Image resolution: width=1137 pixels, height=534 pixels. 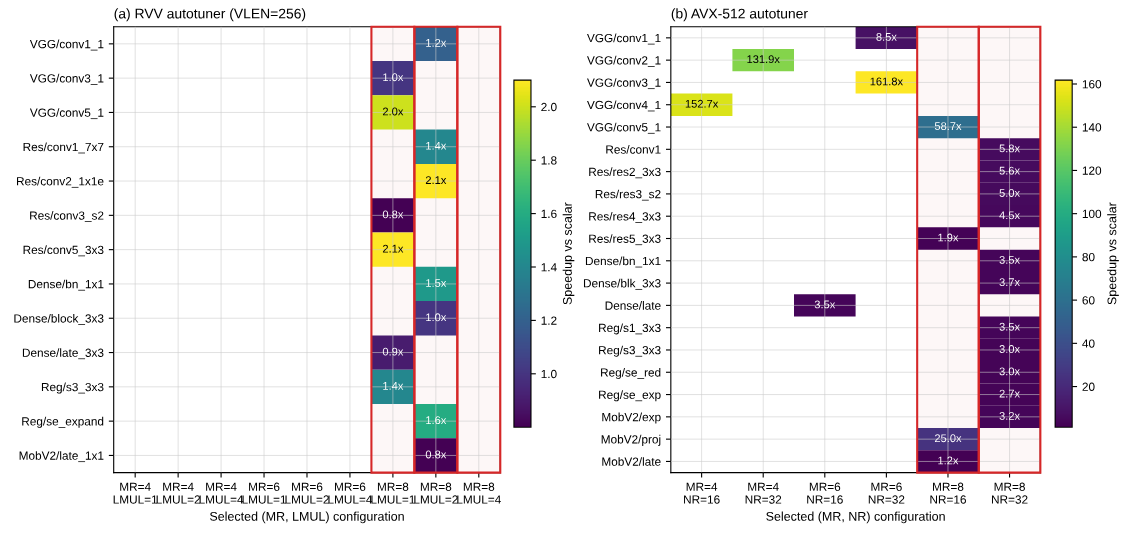 What do you see at coordinates (479, 493) in the screenshot?
I see `x-tick-label: MR=8 LMUL=4` at bounding box center [479, 493].